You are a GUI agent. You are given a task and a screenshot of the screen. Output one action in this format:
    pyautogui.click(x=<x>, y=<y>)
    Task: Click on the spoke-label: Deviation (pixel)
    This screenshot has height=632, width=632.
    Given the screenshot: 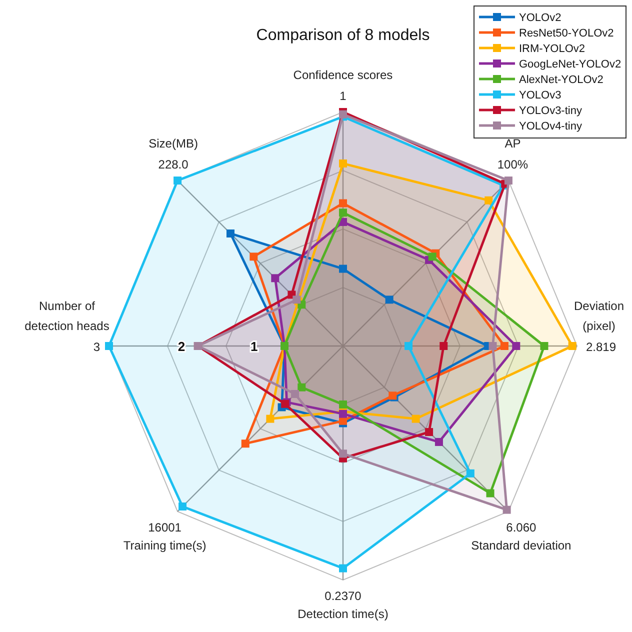 What is the action you would take?
    pyautogui.click(x=599, y=316)
    